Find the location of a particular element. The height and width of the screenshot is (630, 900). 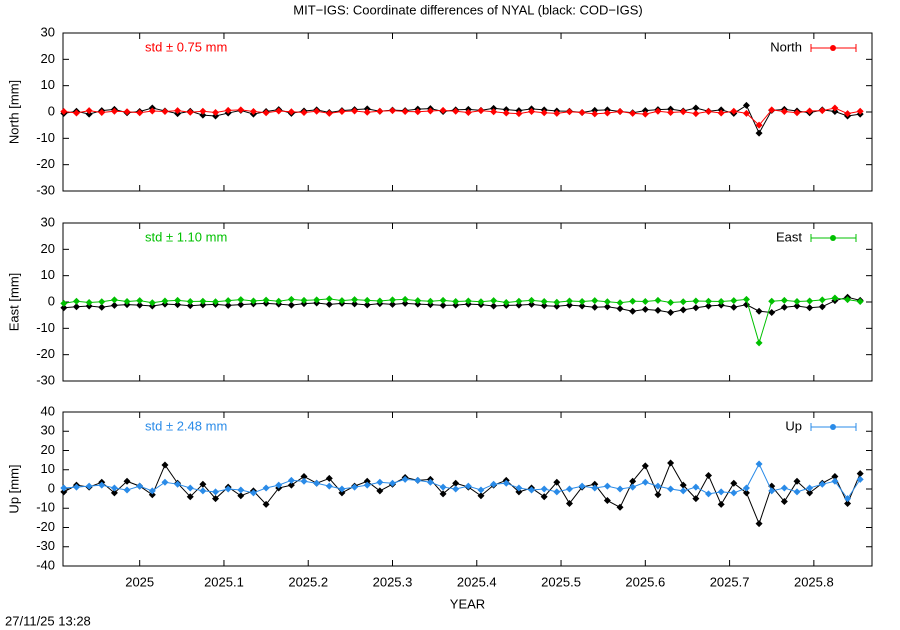

y-tick-label: 40 is located at coordinates (48, 410).